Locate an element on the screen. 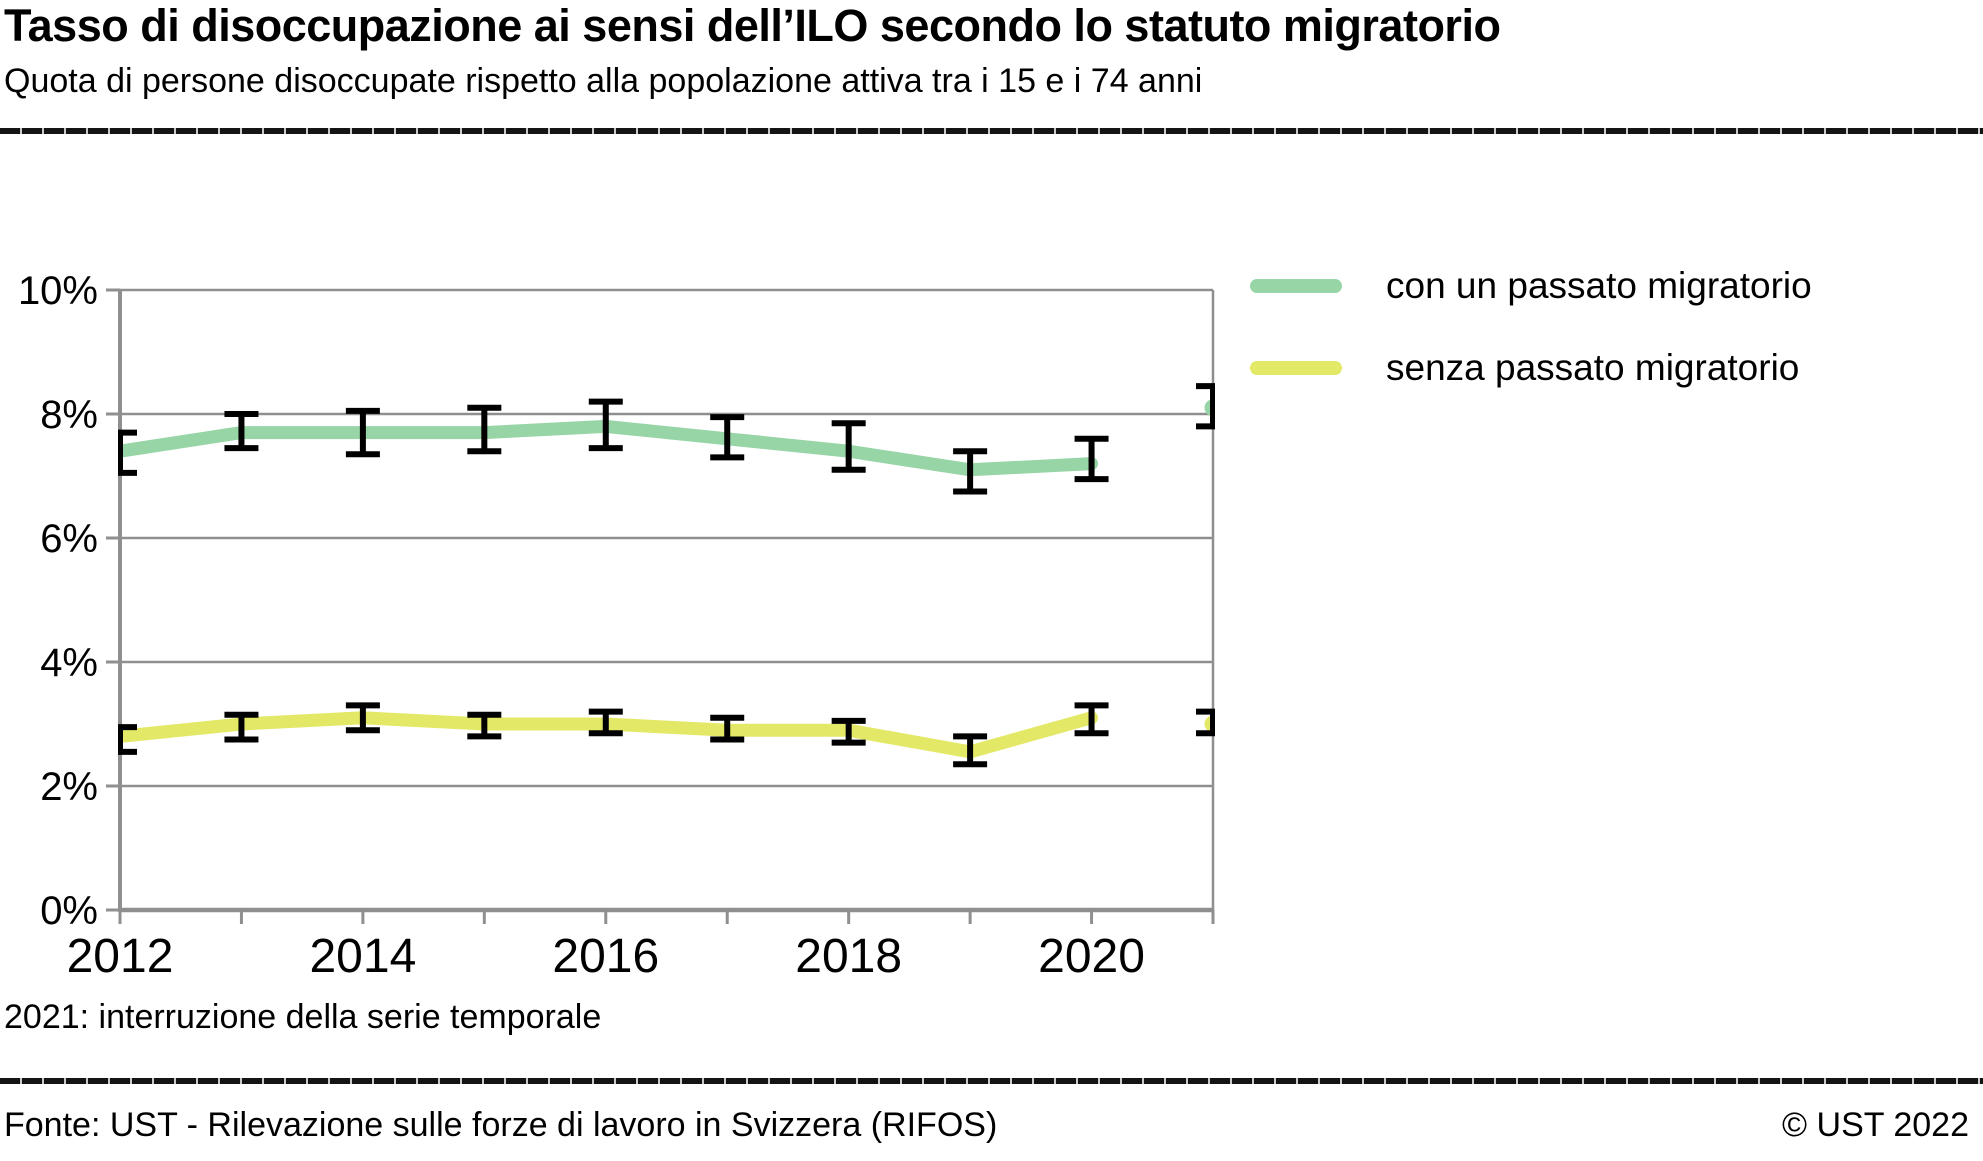 This screenshot has height=1161, width=1983. series-con-passato is located at coordinates (666, 438).